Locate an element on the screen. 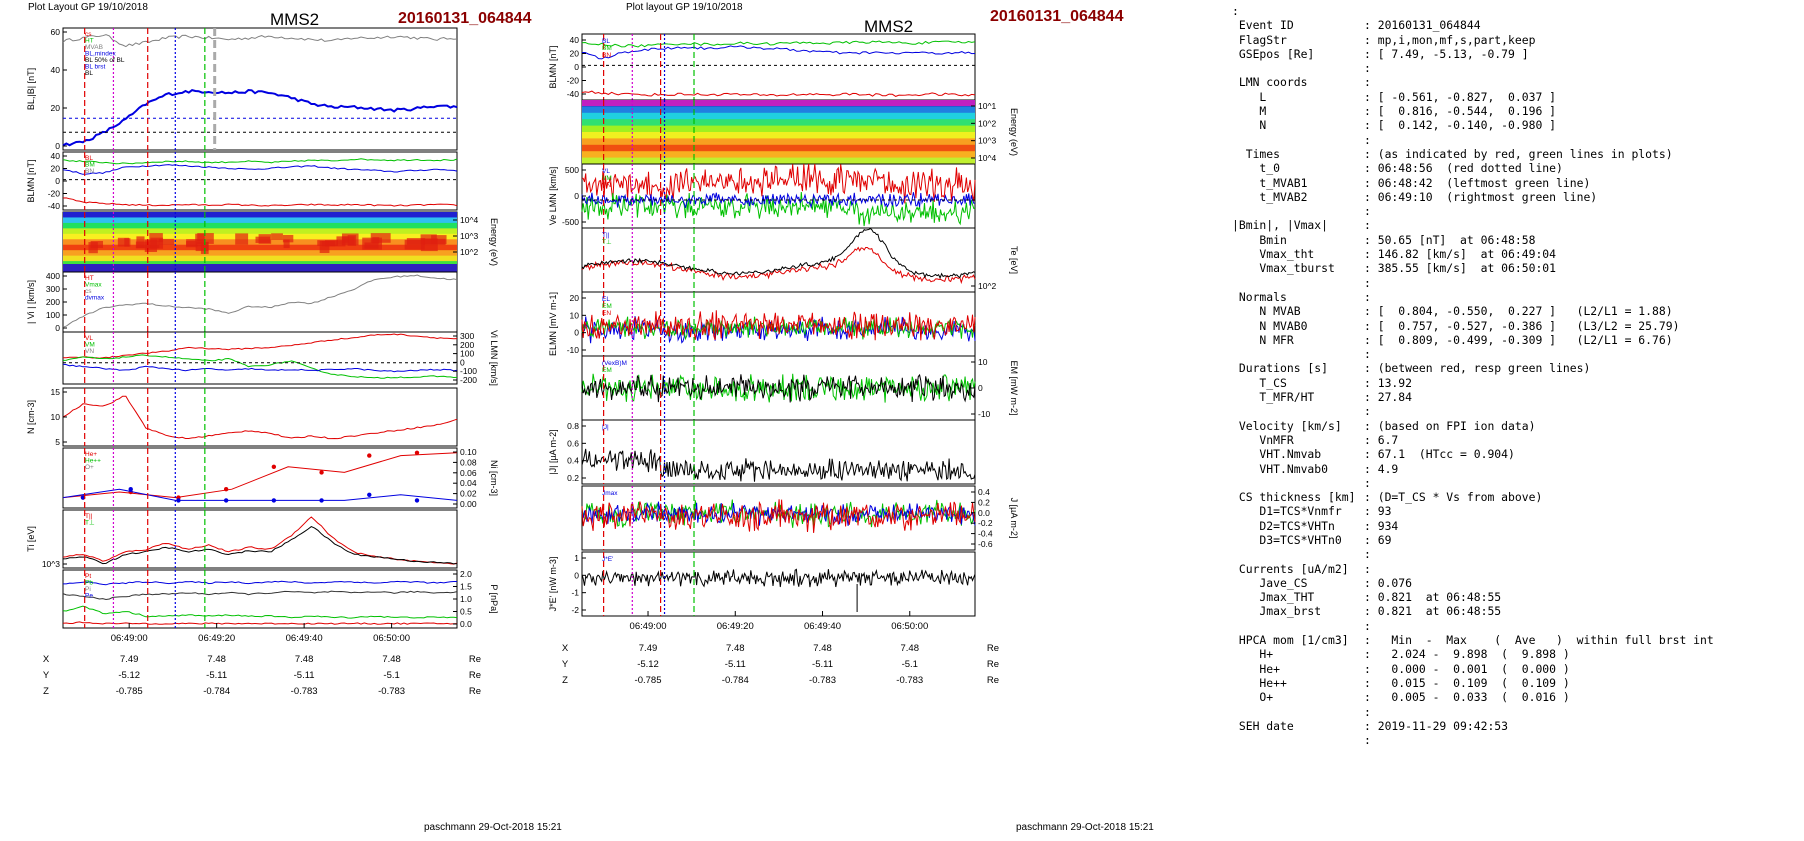  info-value: : 06:48:56 (red dotted line) is located at coordinates (1463, 168).